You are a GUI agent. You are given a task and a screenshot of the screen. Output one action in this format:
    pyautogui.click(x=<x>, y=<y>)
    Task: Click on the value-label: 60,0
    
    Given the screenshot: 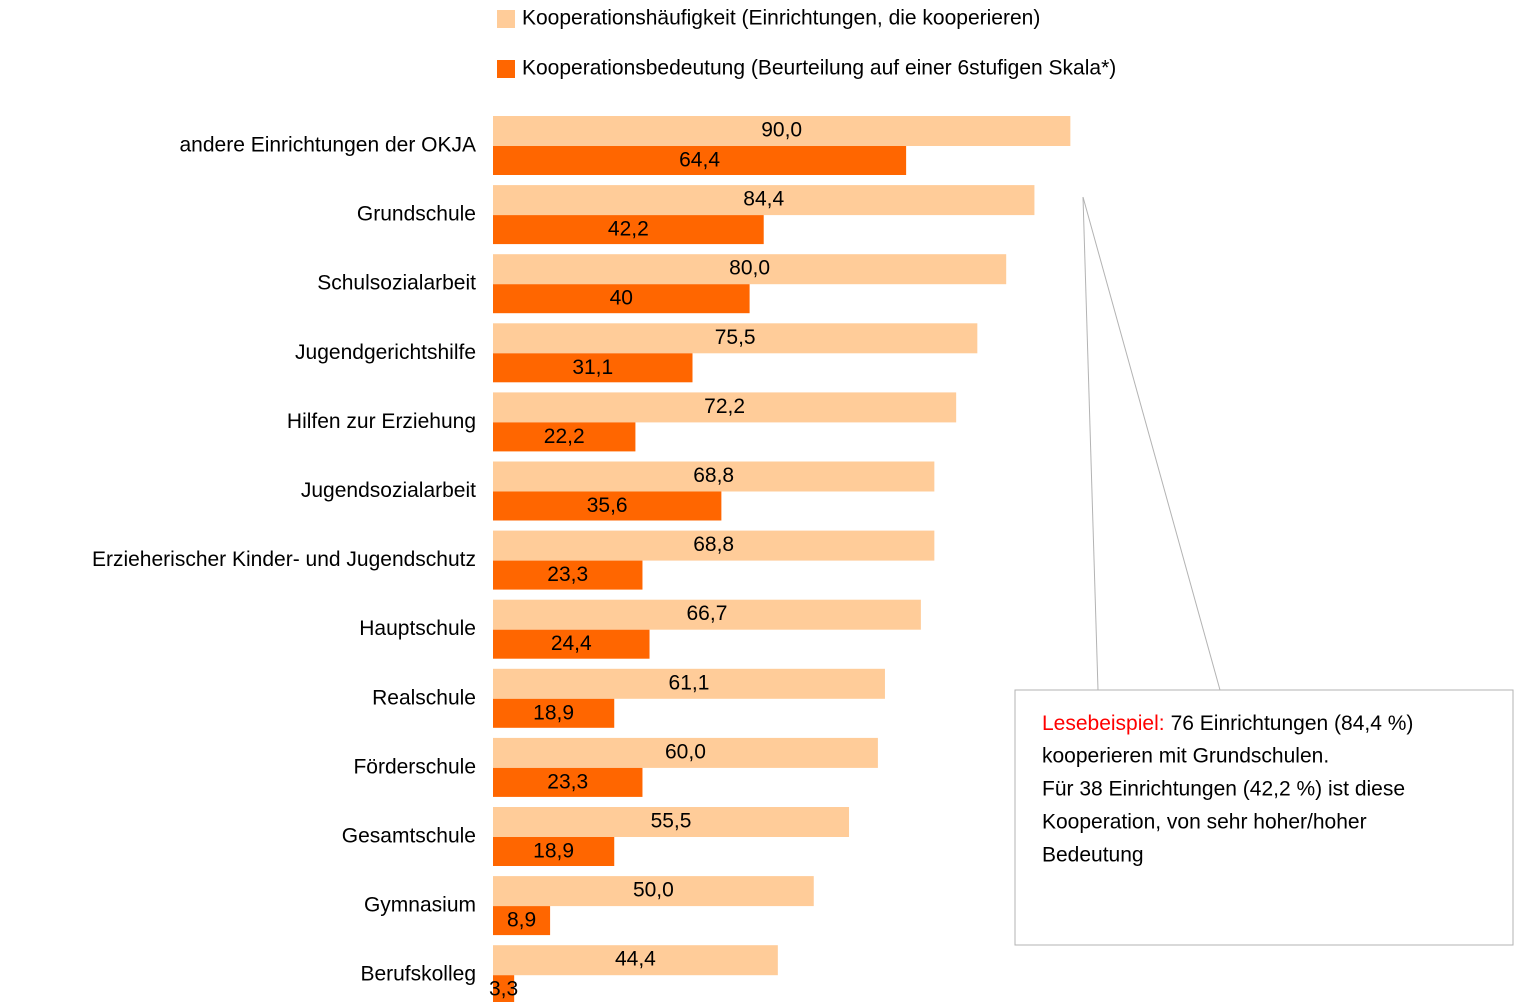 What is the action you would take?
    pyautogui.click(x=685, y=751)
    